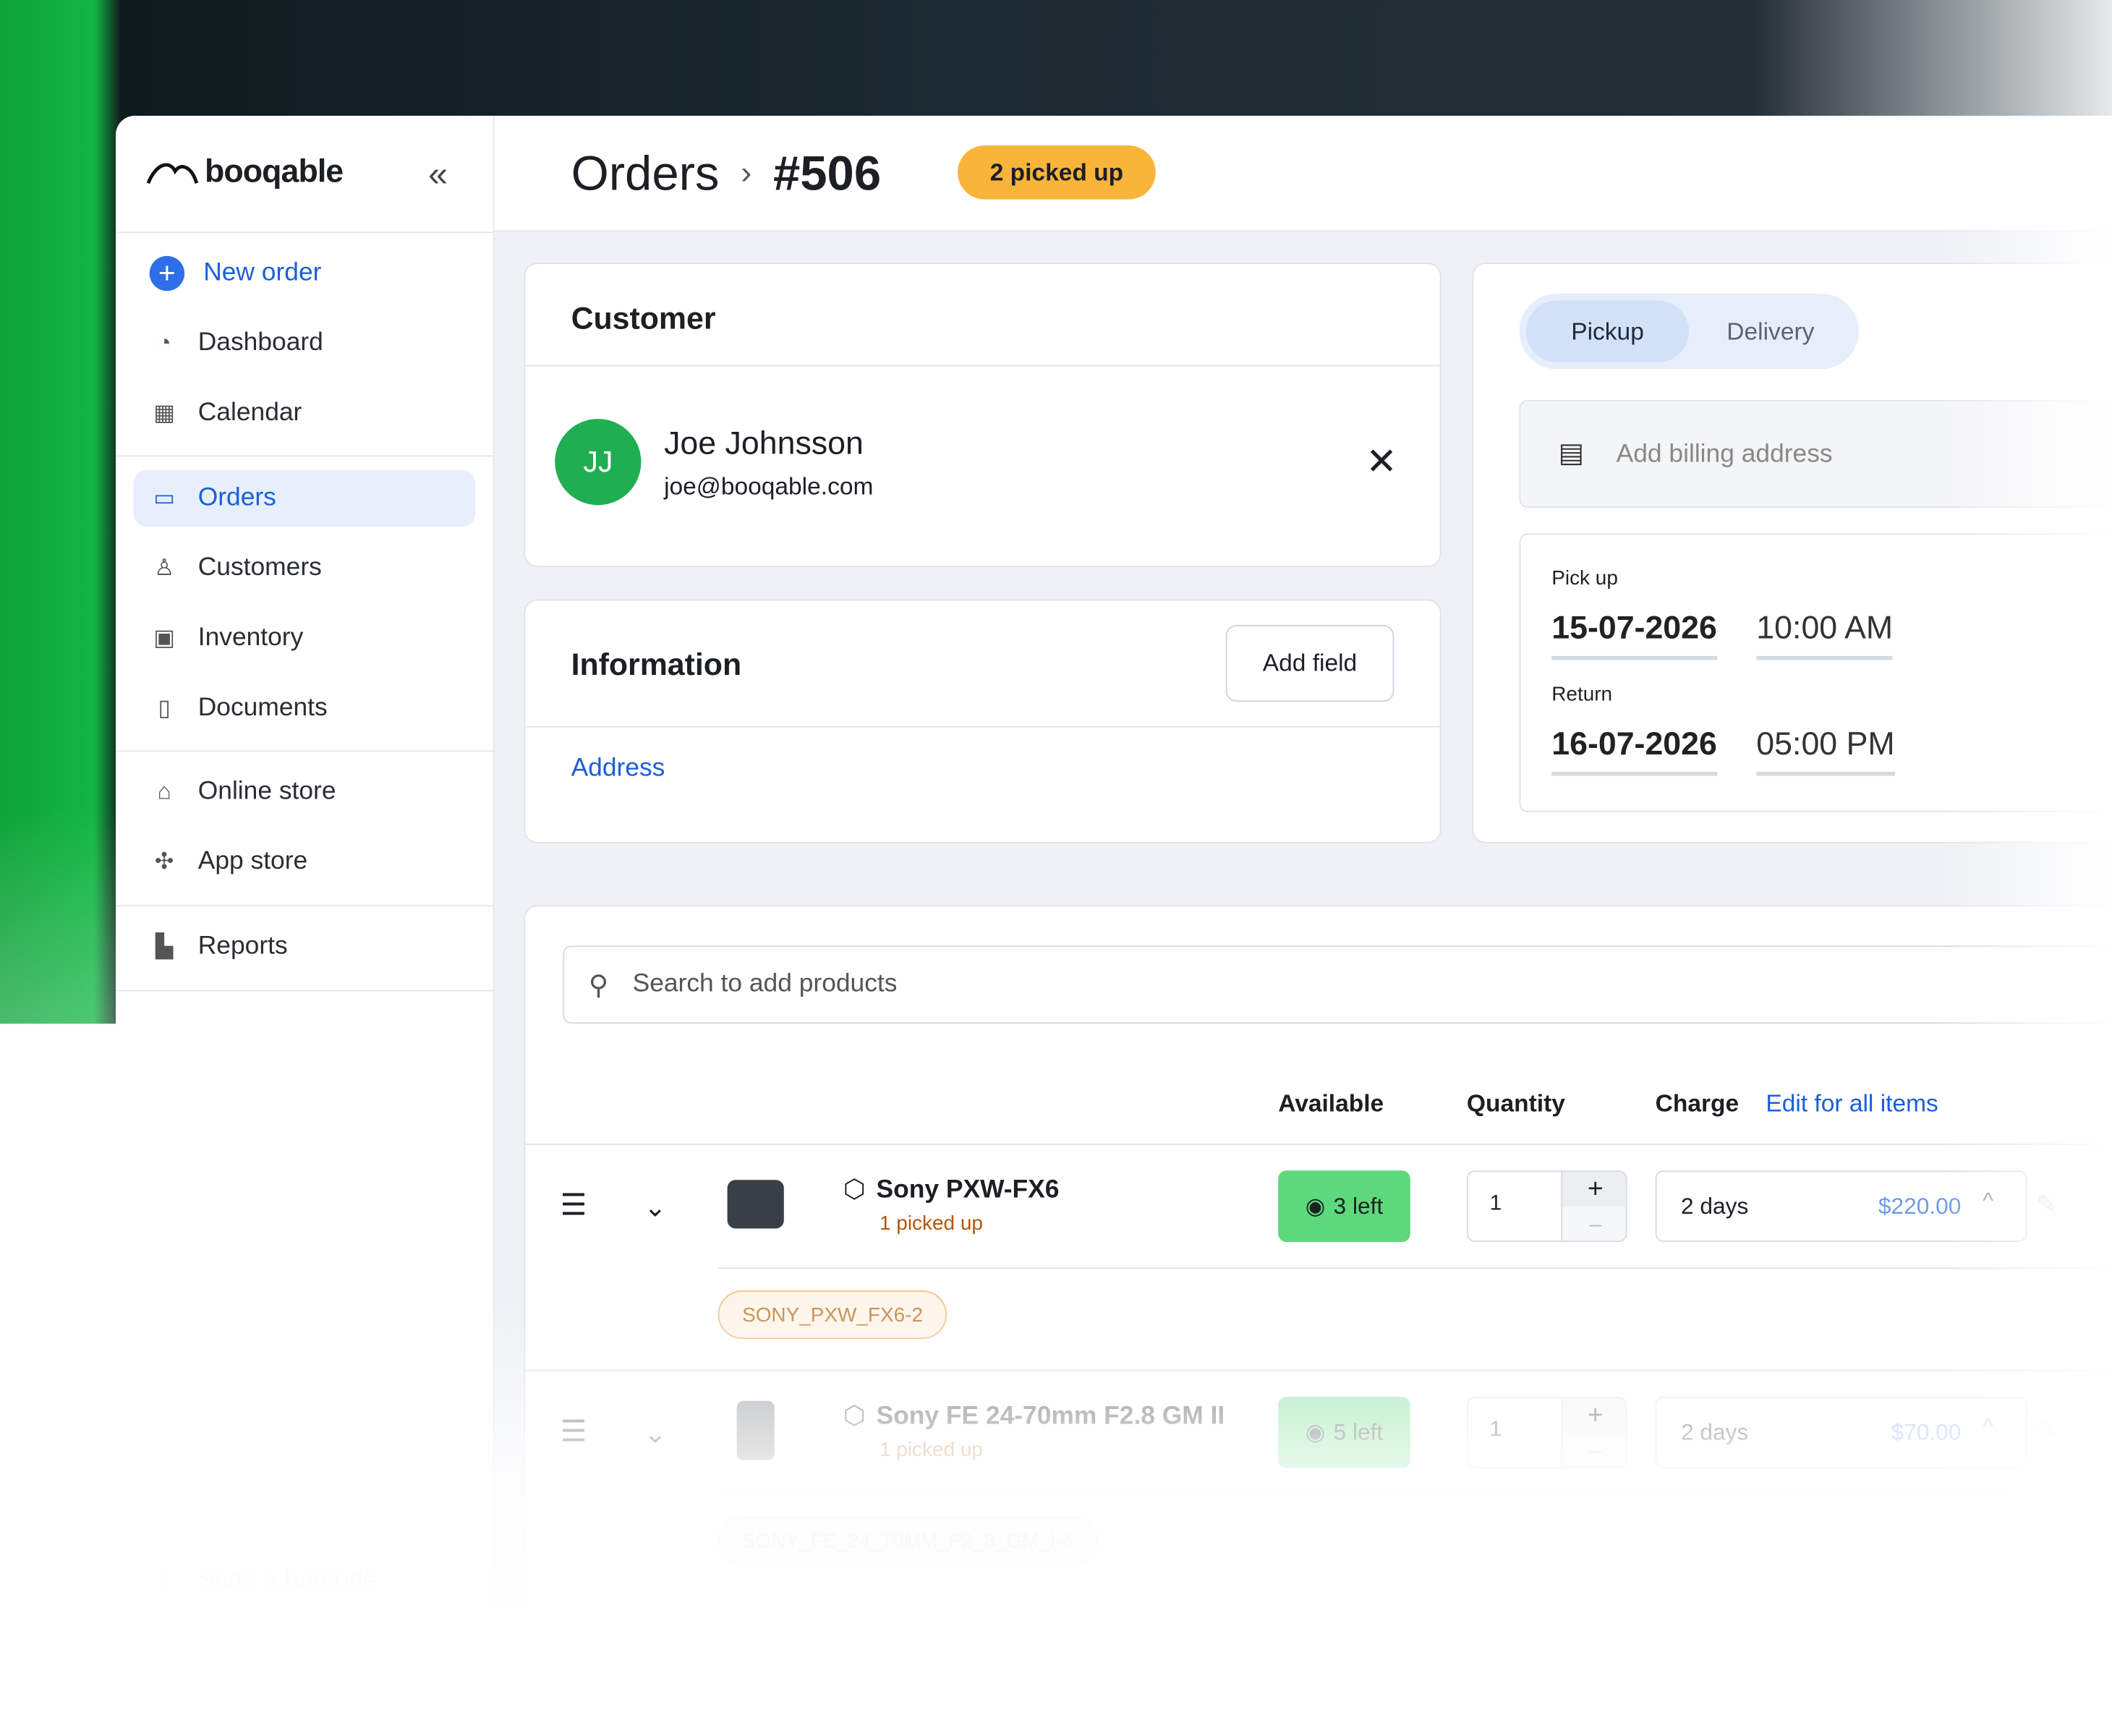  I want to click on collapse-sidebar-icon: «, so click(438, 174).